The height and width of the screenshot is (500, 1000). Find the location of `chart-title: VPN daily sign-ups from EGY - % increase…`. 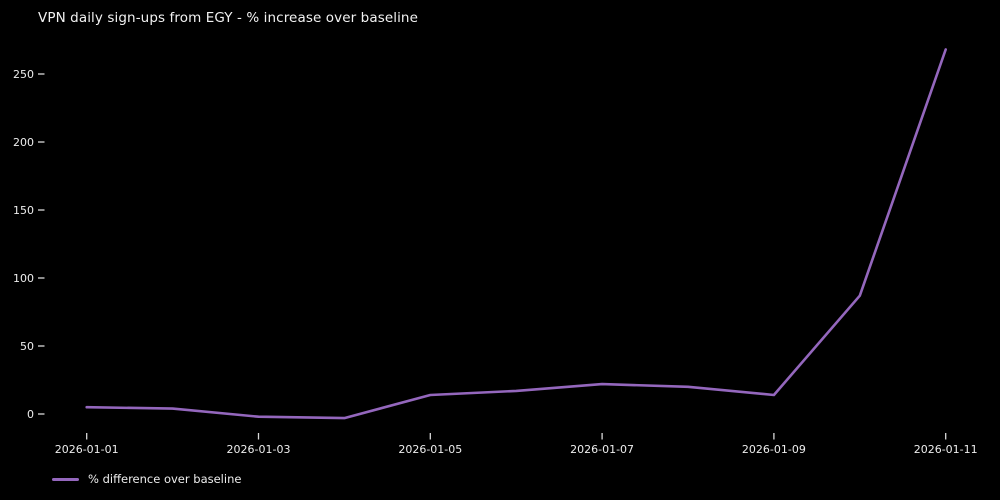

chart-title: VPN daily sign-ups from EGY - % increase… is located at coordinates (228, 18).